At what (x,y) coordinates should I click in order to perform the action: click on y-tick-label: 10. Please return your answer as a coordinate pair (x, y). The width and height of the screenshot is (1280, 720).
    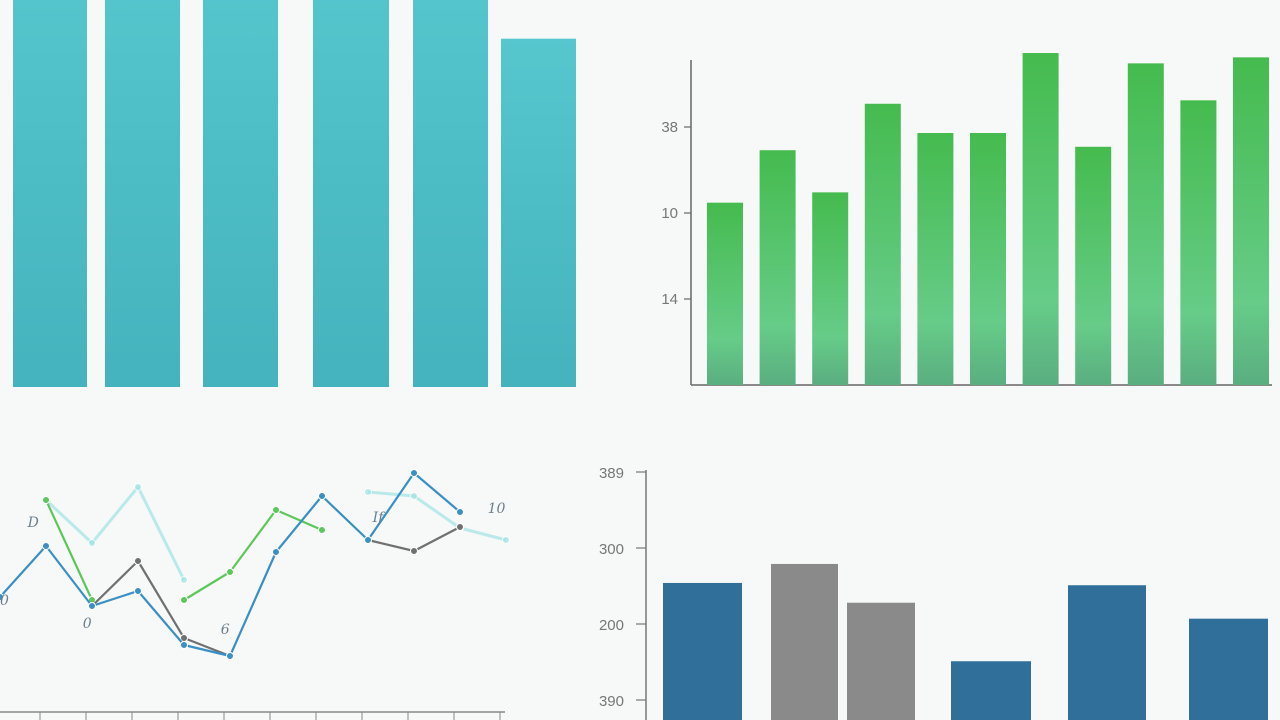
    Looking at the image, I should click on (669, 213).